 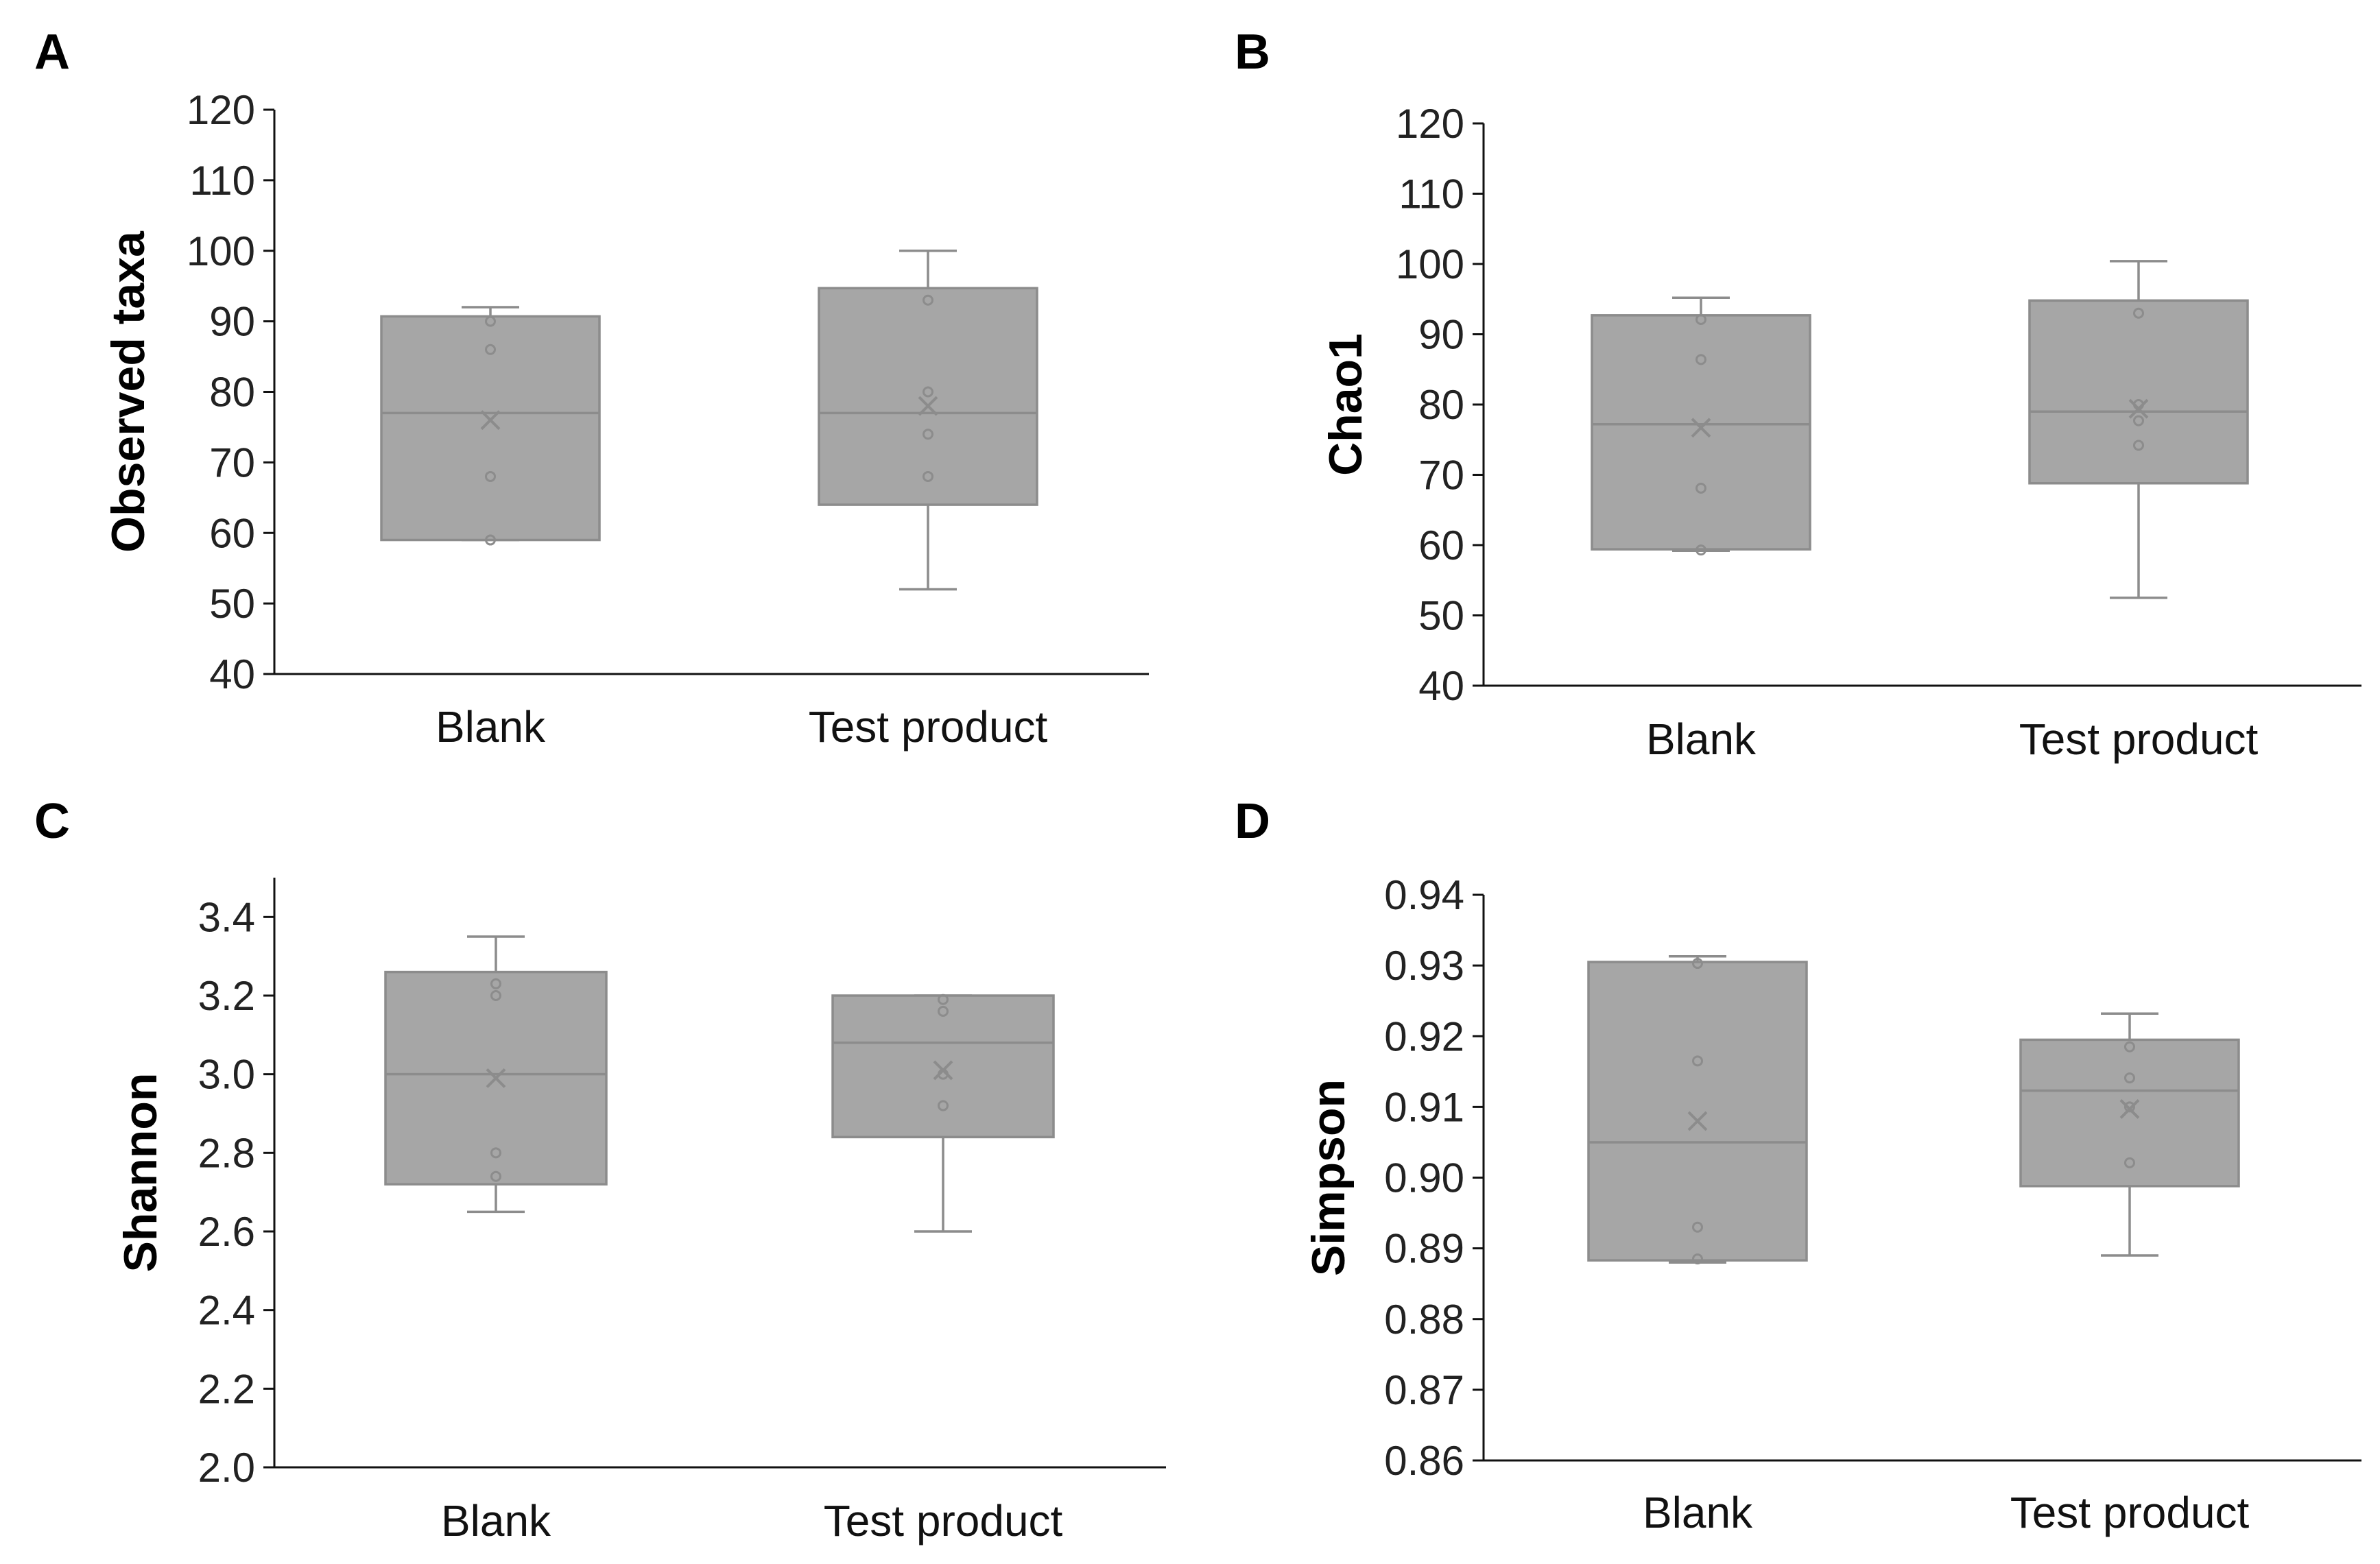 What do you see at coordinates (1346, 404) in the screenshot?
I see `y-axis-title: Chao1` at bounding box center [1346, 404].